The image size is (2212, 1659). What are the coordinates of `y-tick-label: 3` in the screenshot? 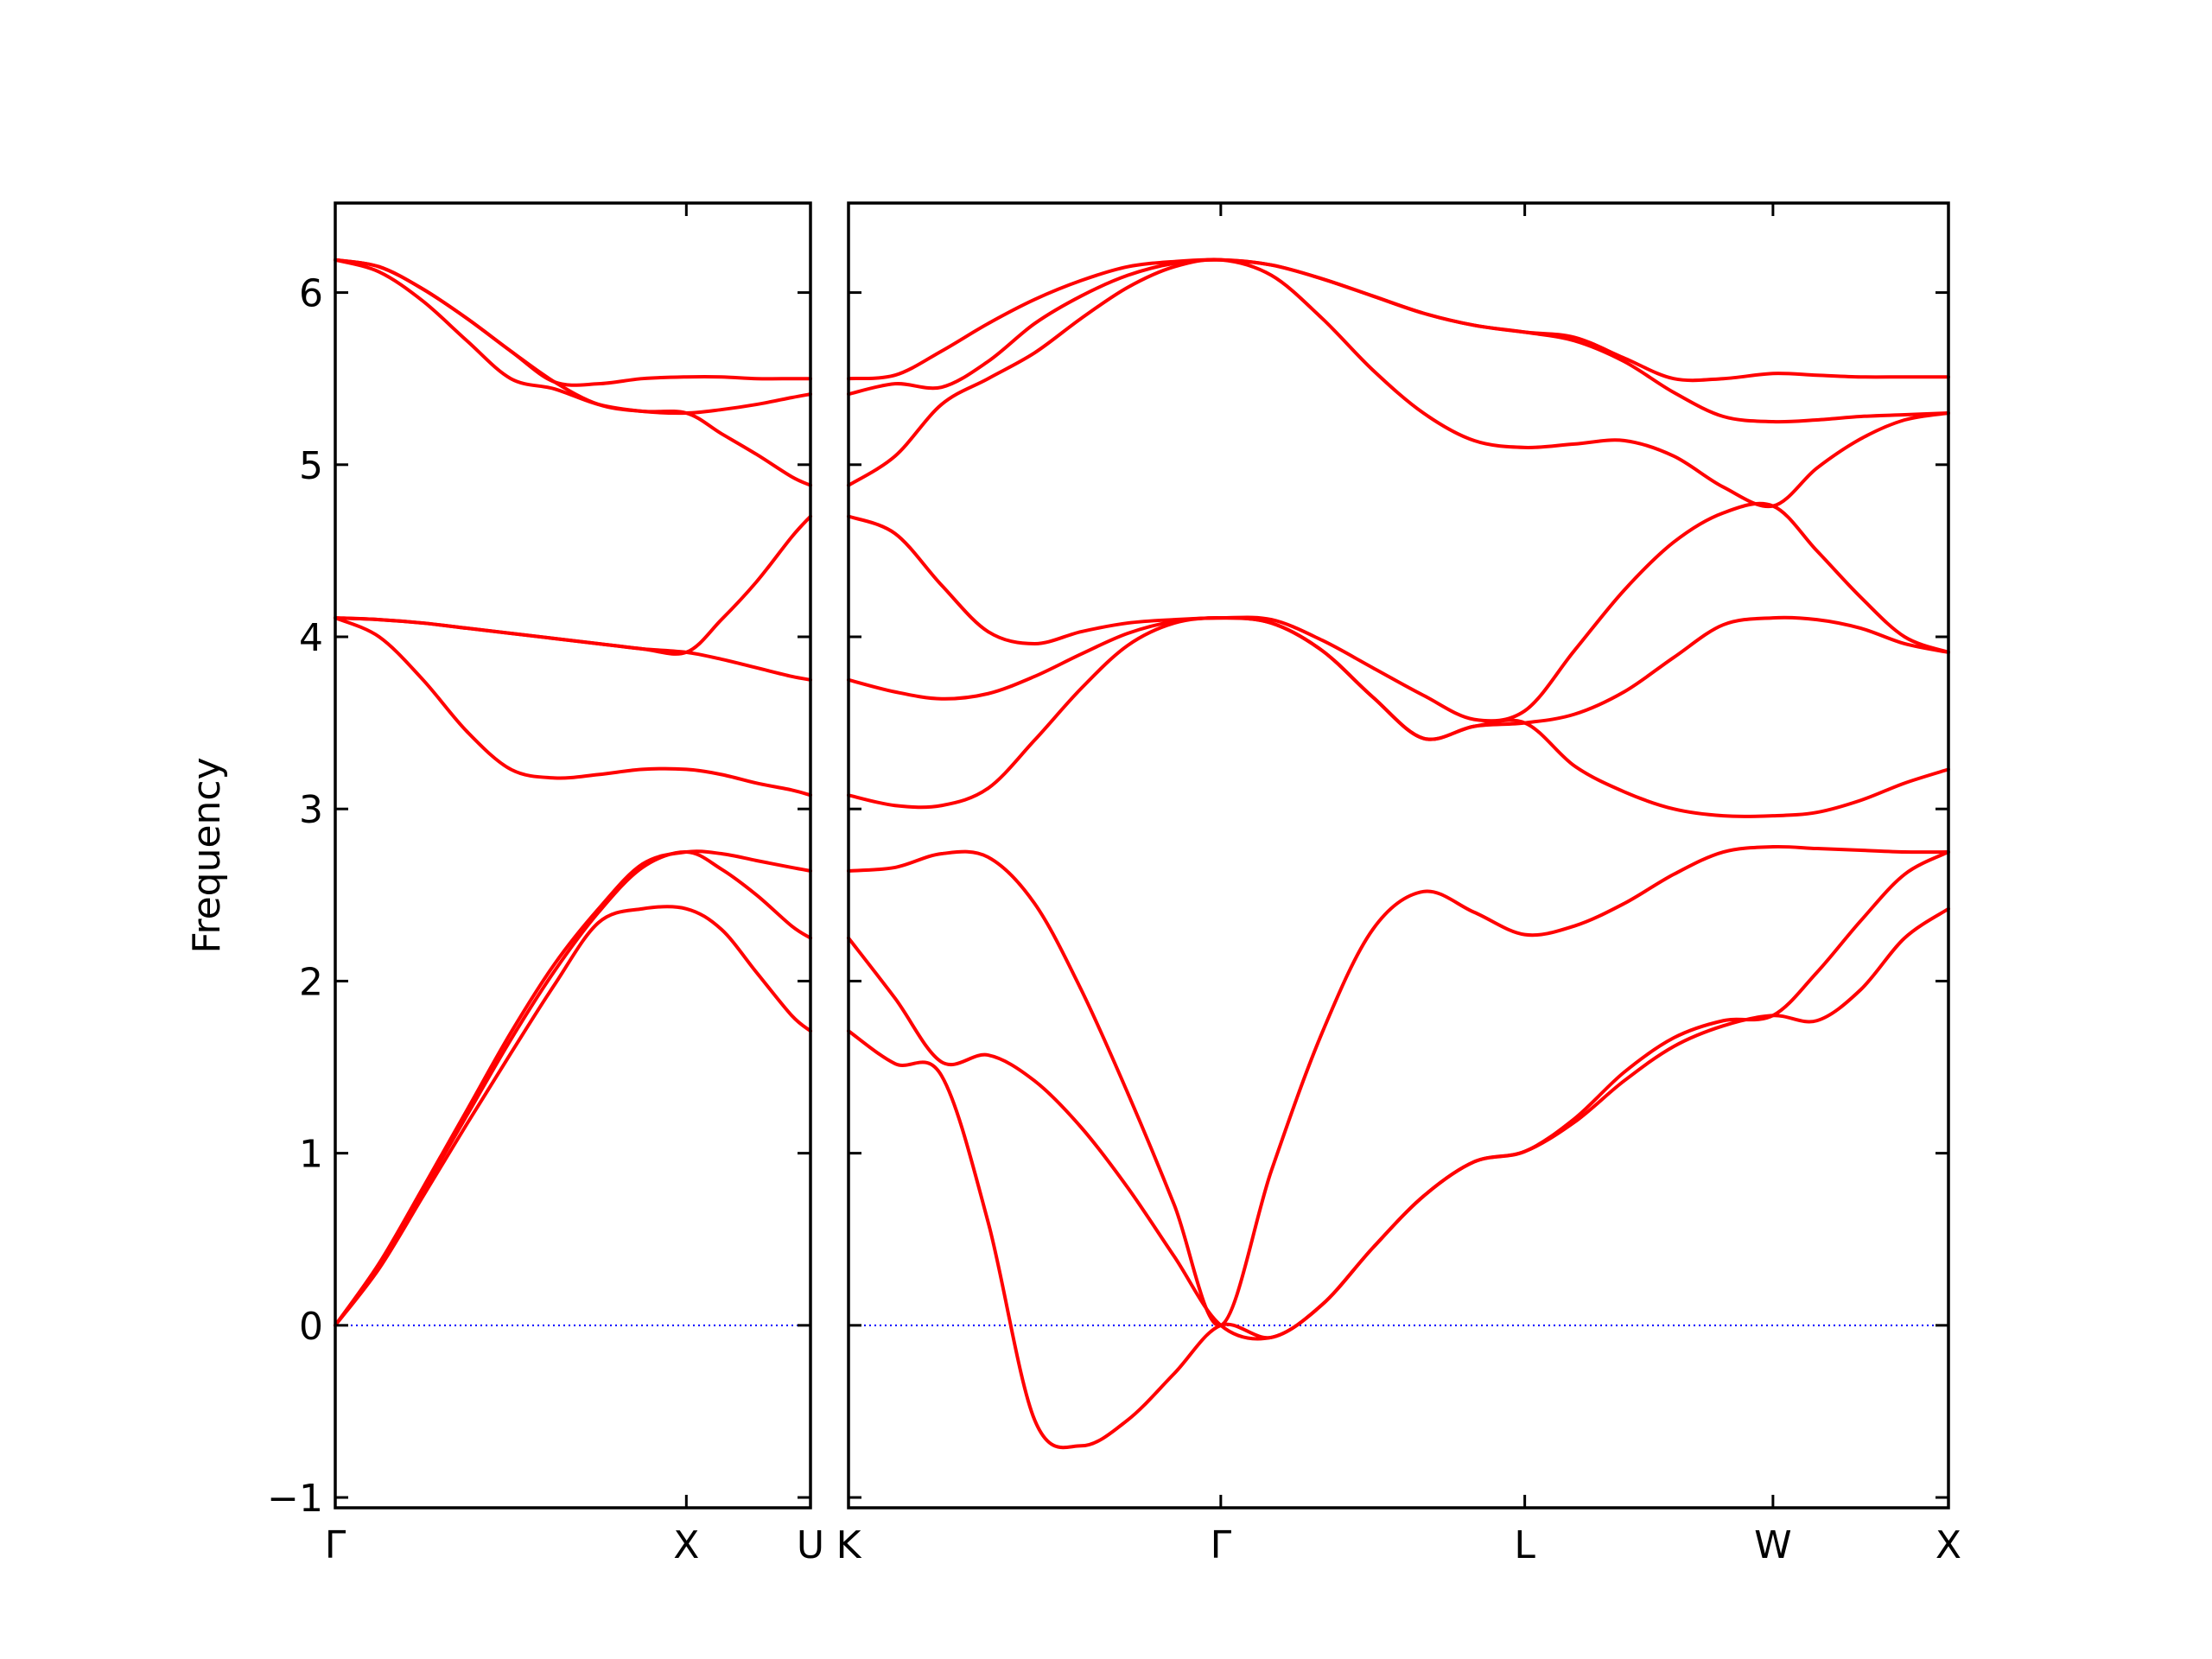 It's located at (311, 810).